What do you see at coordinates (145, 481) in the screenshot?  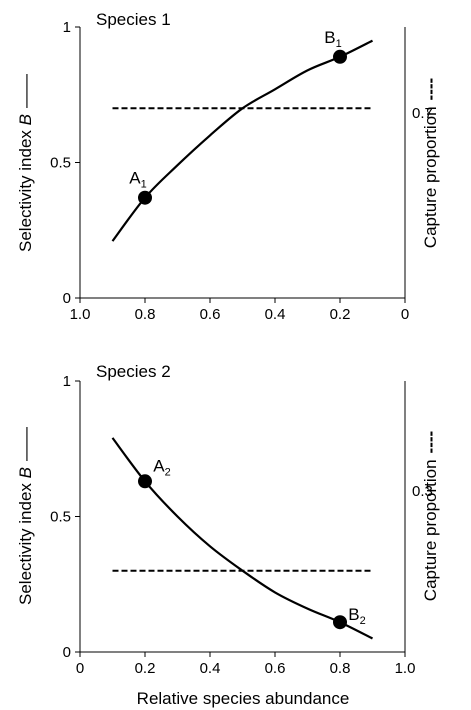 I see `data-point-a2` at bounding box center [145, 481].